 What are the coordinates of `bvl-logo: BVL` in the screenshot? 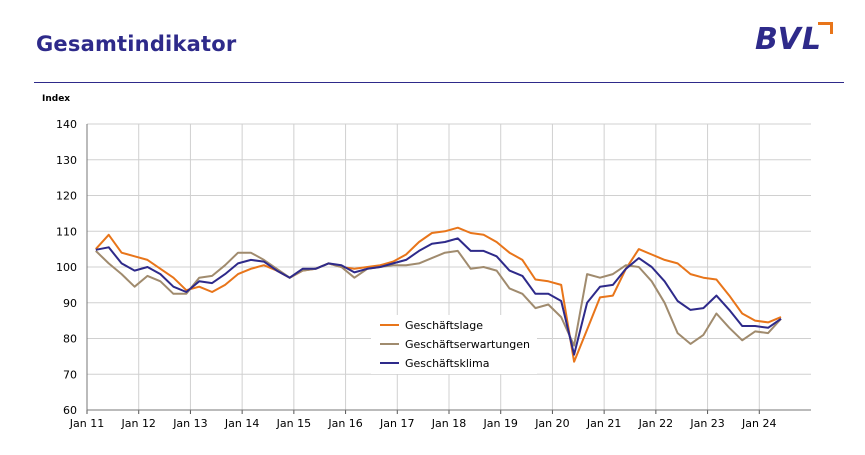 It's located at (795, 42).